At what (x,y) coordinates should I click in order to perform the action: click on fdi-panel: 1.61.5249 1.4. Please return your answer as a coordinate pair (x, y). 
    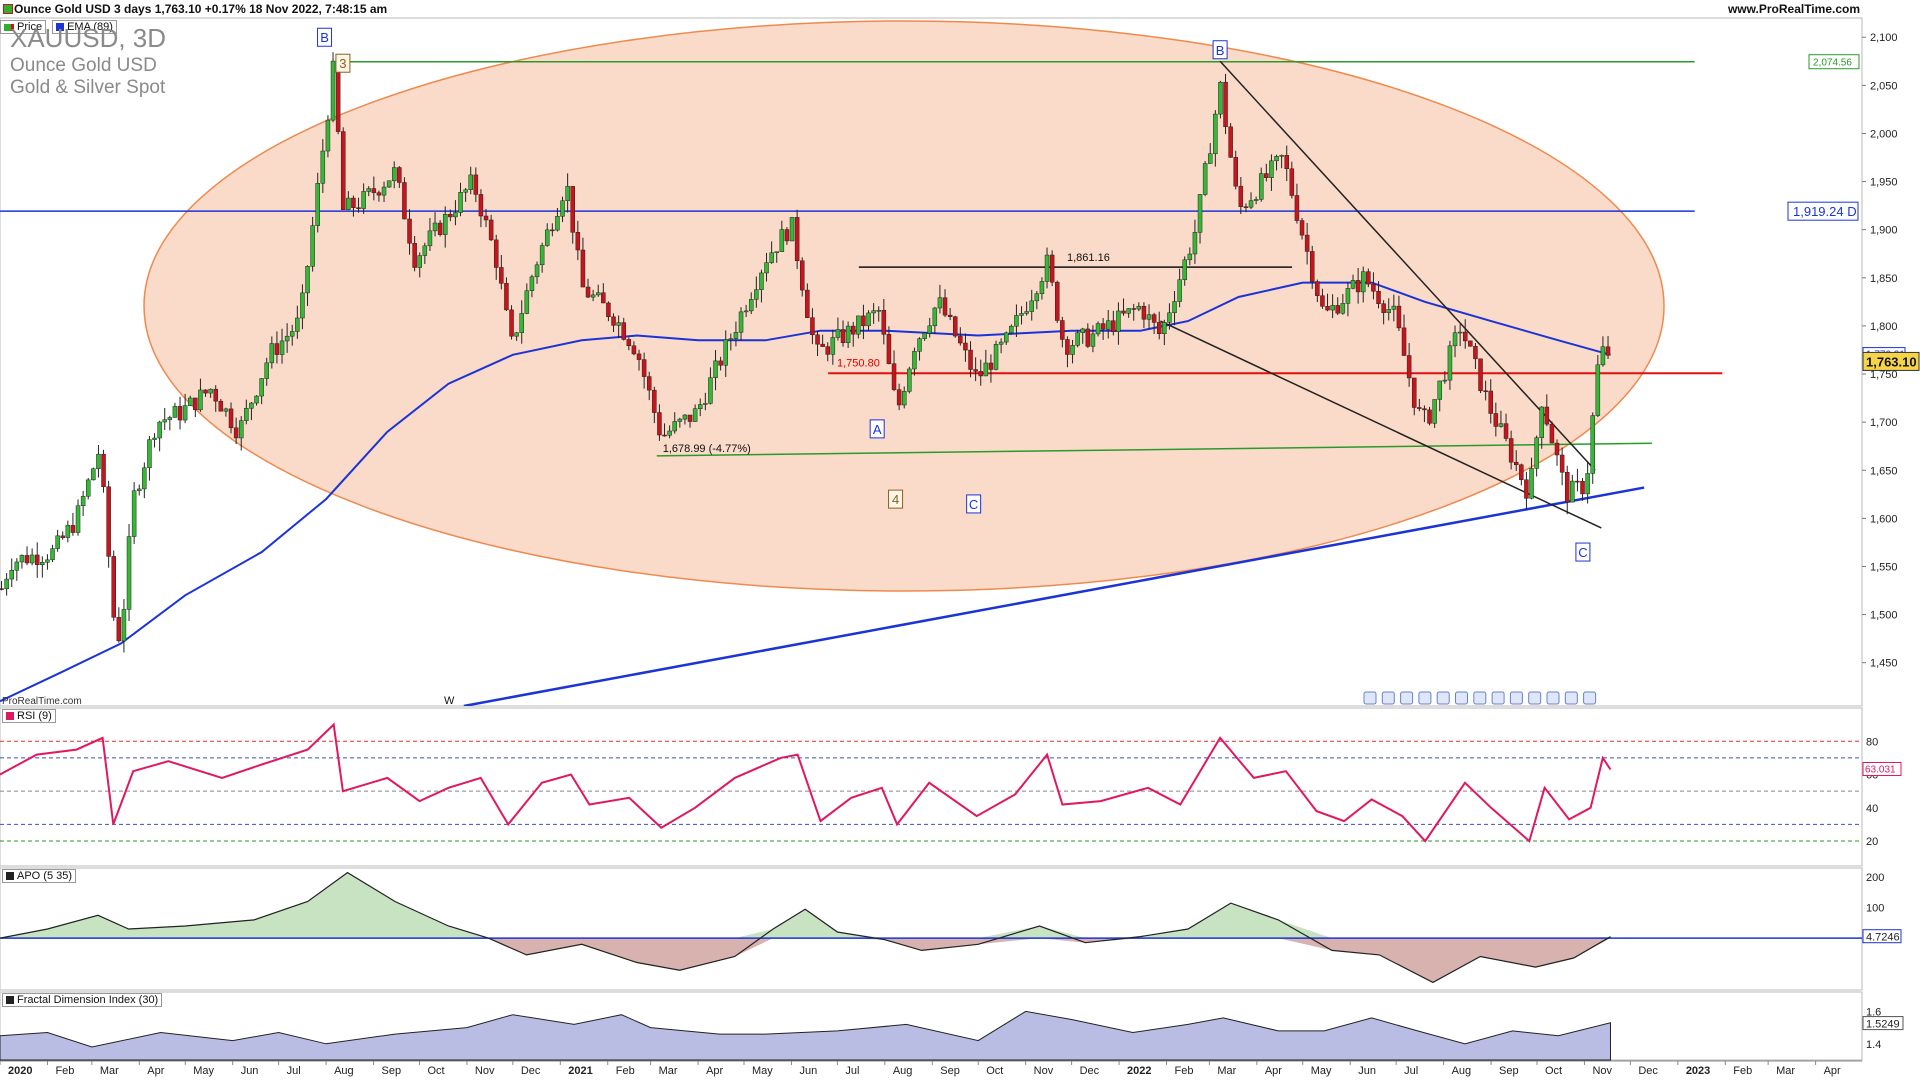
    Looking at the image, I should click on (952, 1026).